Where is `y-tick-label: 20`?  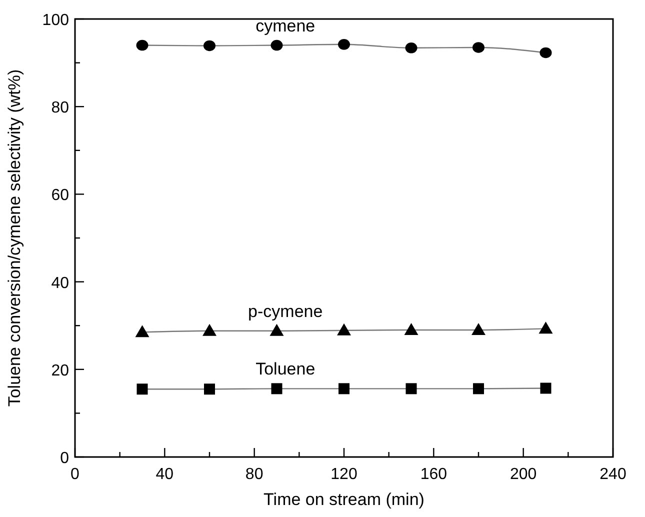
y-tick-label: 20 is located at coordinates (60, 371).